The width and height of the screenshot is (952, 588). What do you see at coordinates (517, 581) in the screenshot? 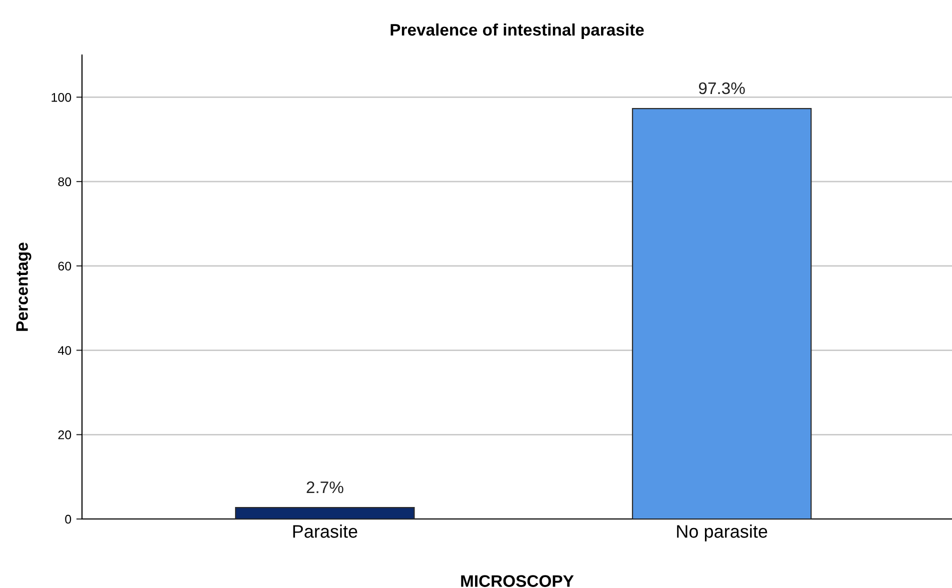
I see `x-axis-title: MICROSCOPY` at bounding box center [517, 581].